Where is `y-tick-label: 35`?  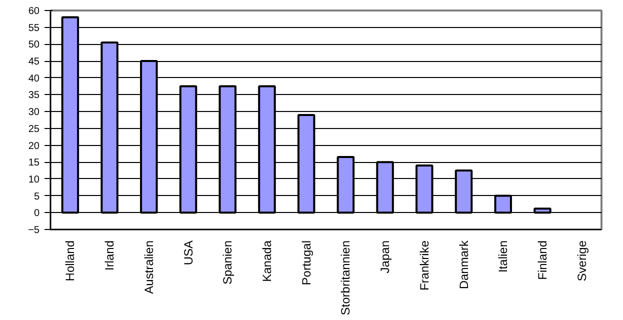 y-tick-label: 35 is located at coordinates (34, 96).